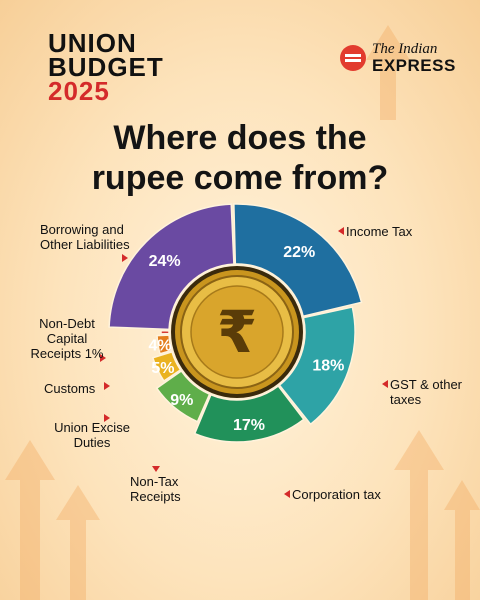 The image size is (480, 600). Describe the element at coordinates (92, 435) in the screenshot. I see `category-label: Union Excise Duties` at that location.